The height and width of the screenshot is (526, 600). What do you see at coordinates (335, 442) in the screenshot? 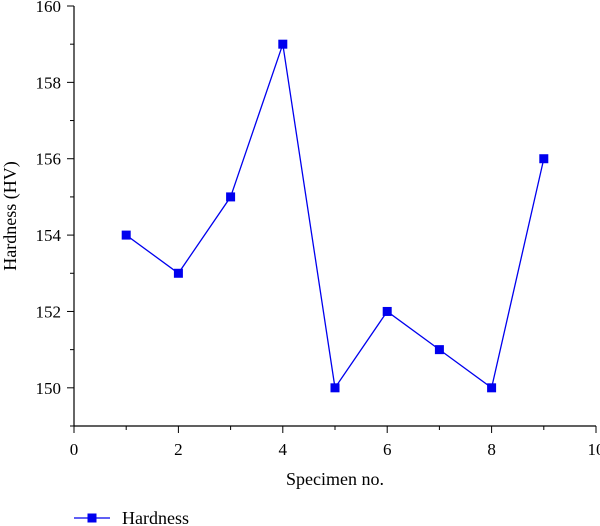
I see `x-axis-ticks: 0 2 4 6 8 10` at bounding box center [335, 442].